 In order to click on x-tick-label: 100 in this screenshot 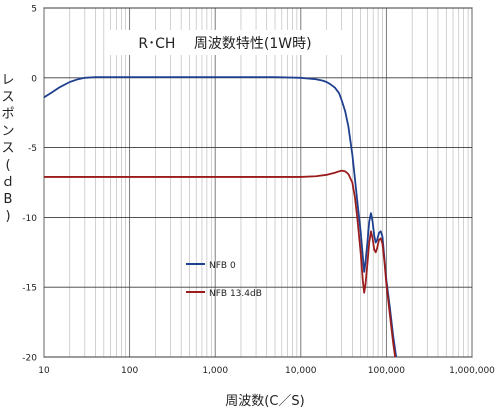, I will do `click(129, 371)`.